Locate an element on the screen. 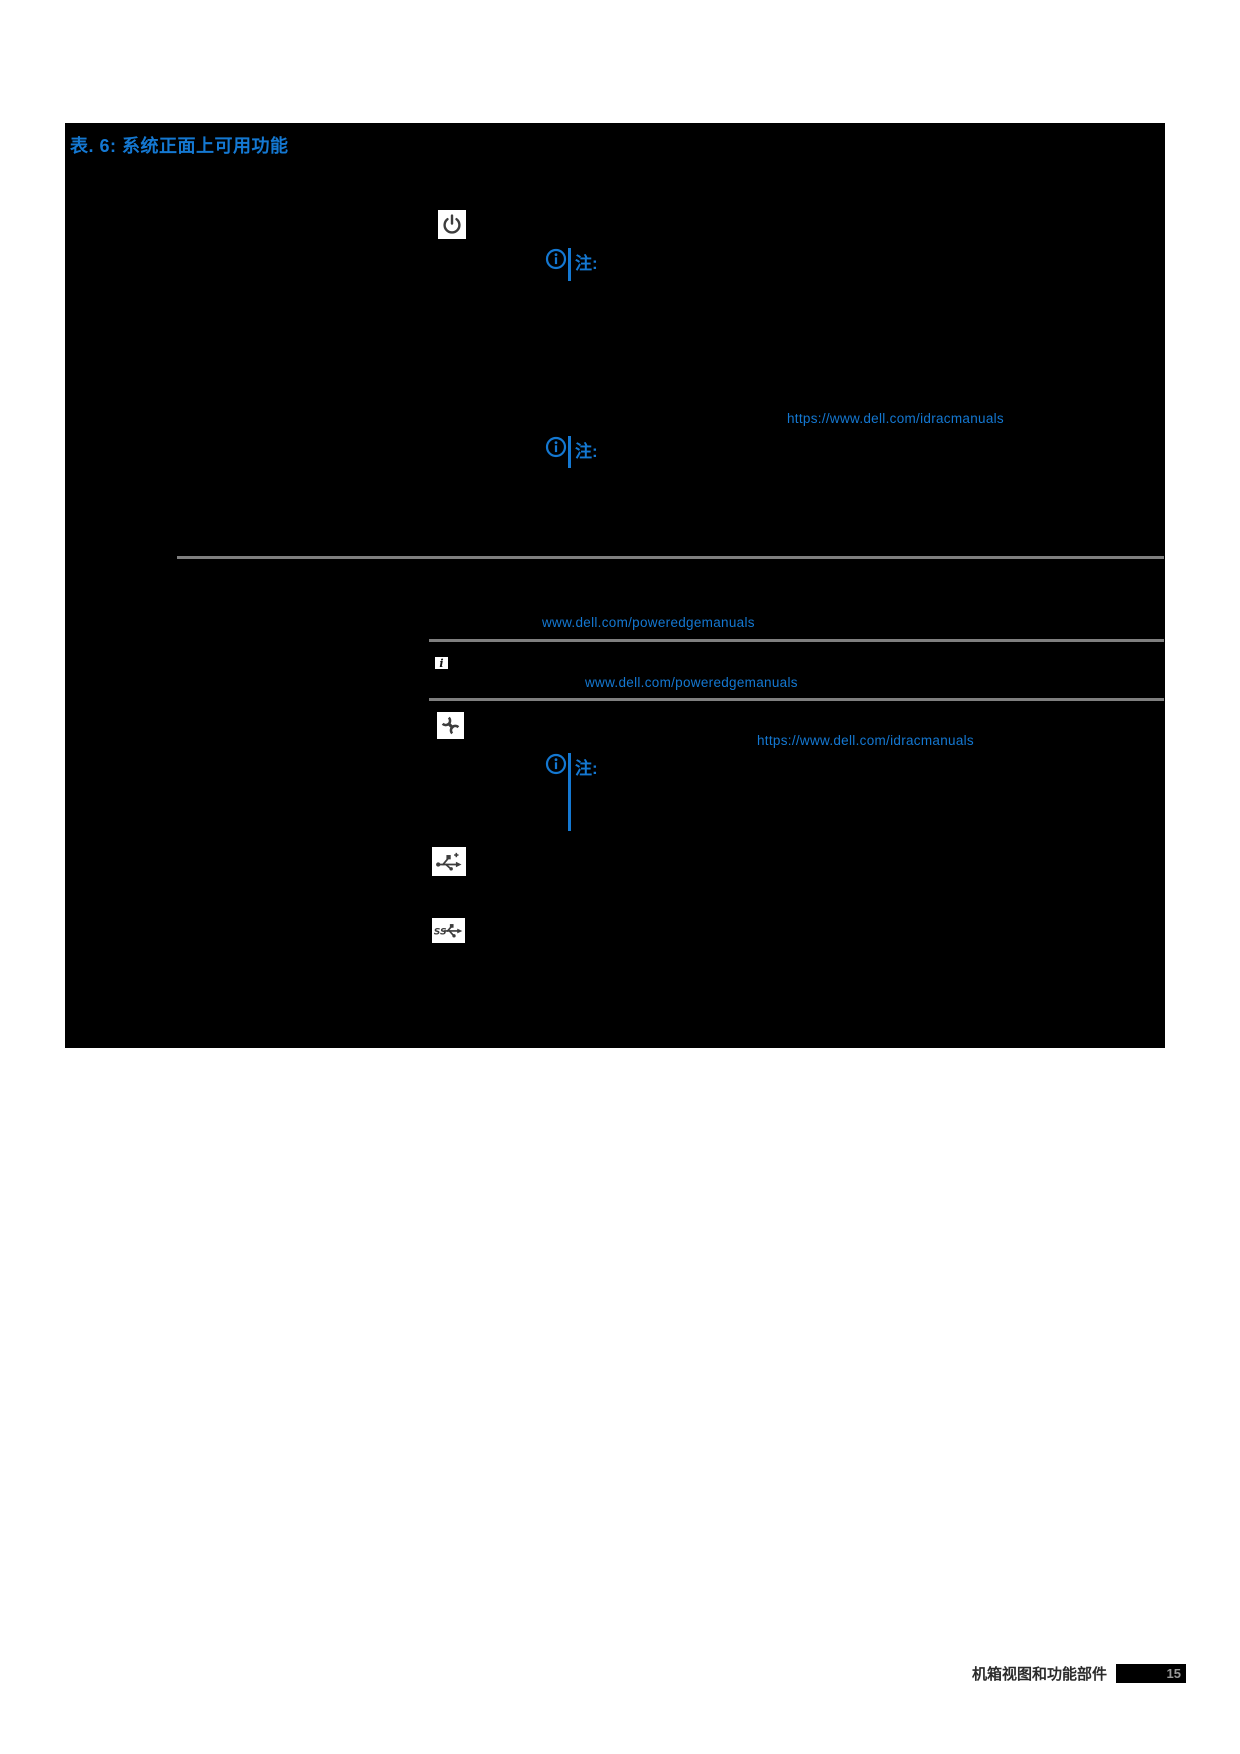  info-small-icon: i is located at coordinates (441, 663).